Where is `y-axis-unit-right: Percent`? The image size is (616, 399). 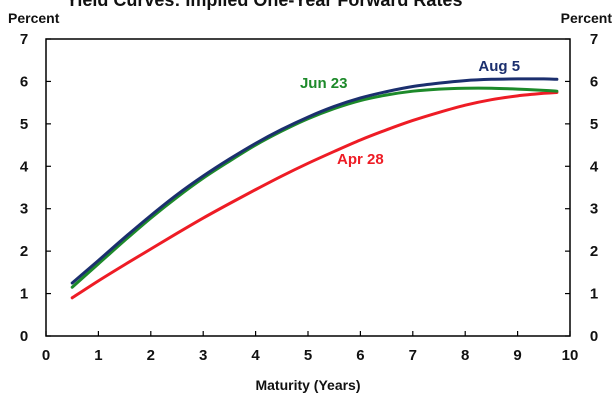 y-axis-unit-right: Percent is located at coordinates (587, 18).